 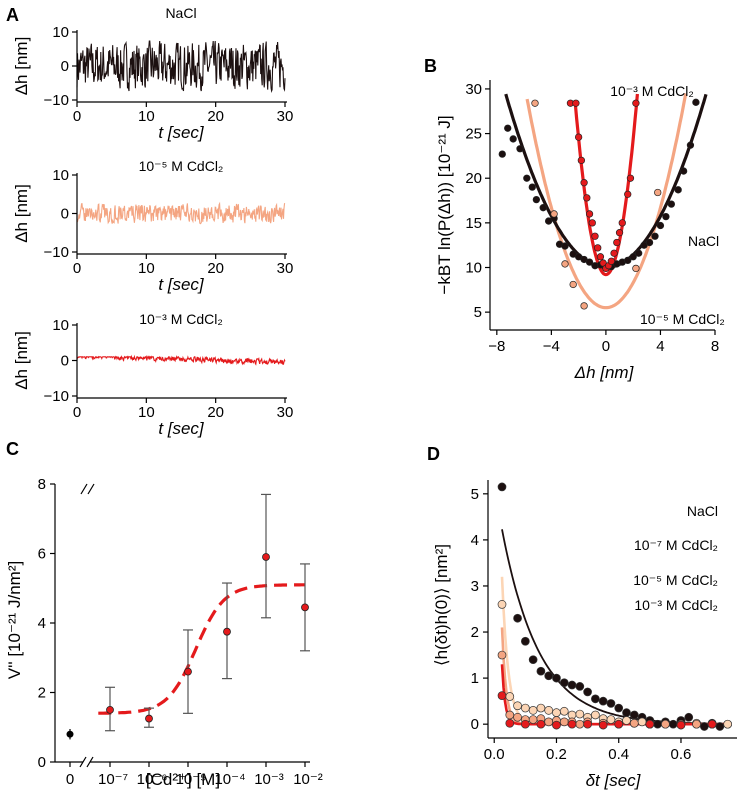 What do you see at coordinates (660, 346) in the screenshot?
I see `b-xtick-label: 4` at bounding box center [660, 346].